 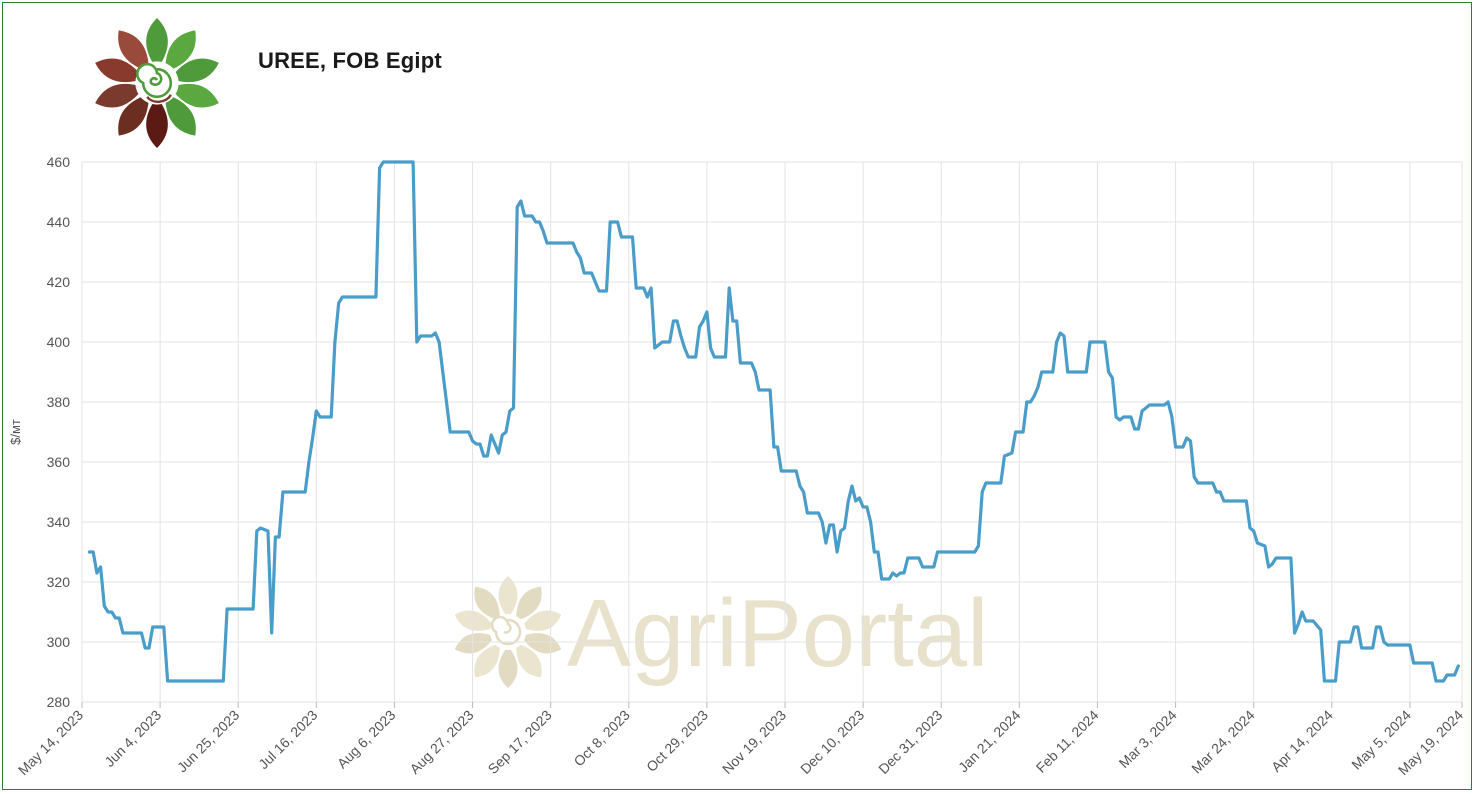 What do you see at coordinates (208, 741) in the screenshot?
I see `x-tick-label: Jun 25, 2023` at bounding box center [208, 741].